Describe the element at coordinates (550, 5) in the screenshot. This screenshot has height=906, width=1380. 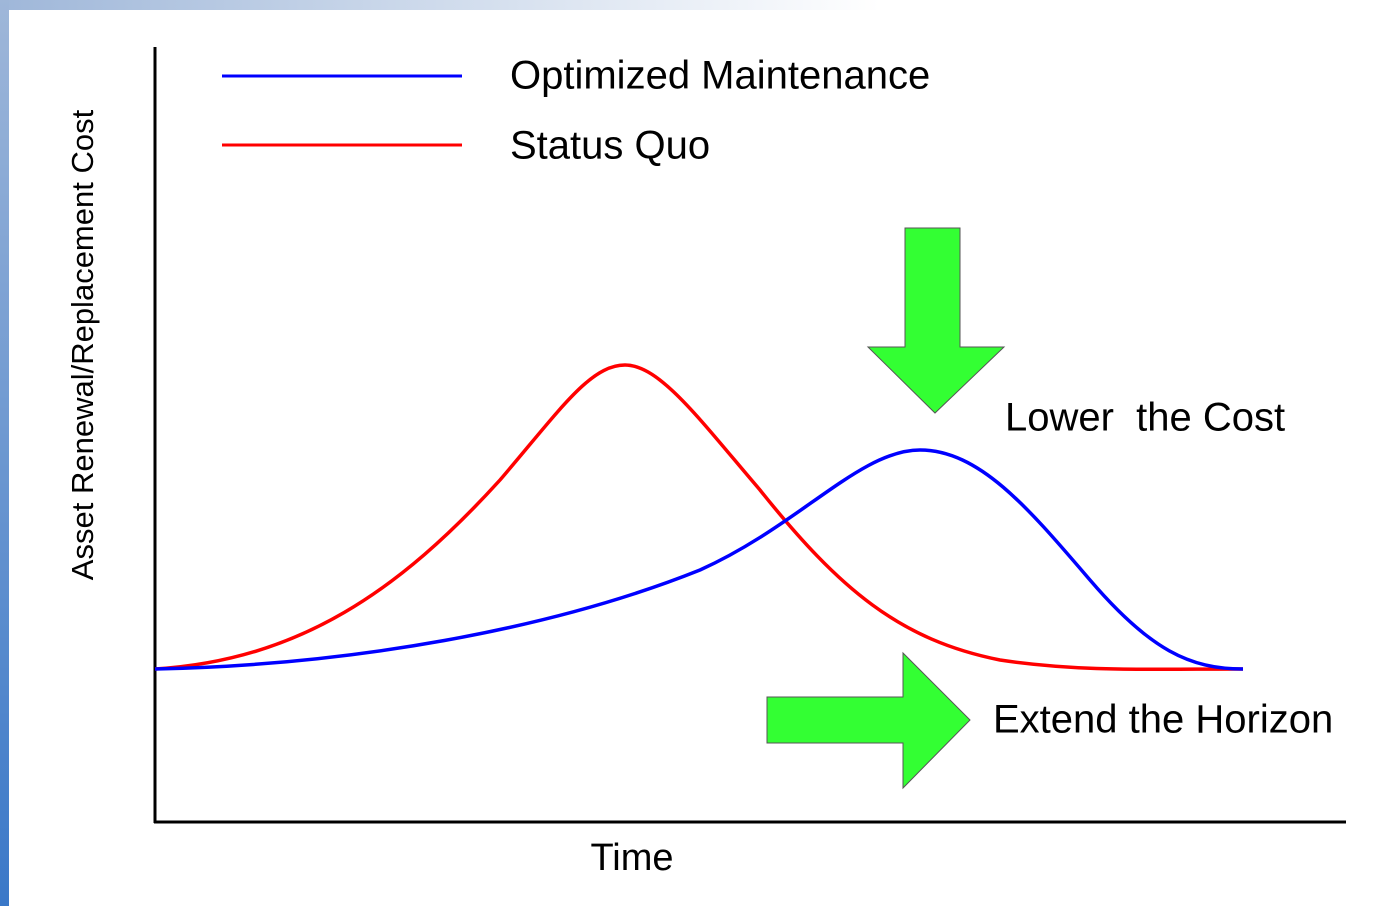
I see `top-band` at that location.